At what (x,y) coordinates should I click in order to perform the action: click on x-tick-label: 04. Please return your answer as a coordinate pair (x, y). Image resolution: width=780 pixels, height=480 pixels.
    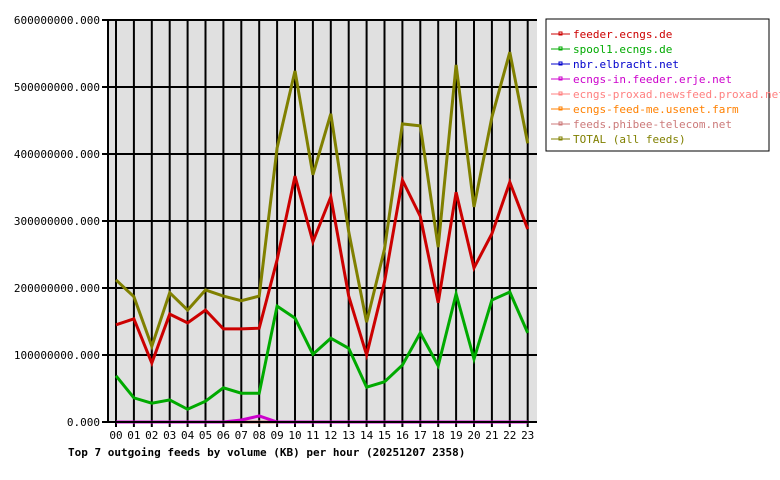
    Looking at the image, I should click on (188, 435).